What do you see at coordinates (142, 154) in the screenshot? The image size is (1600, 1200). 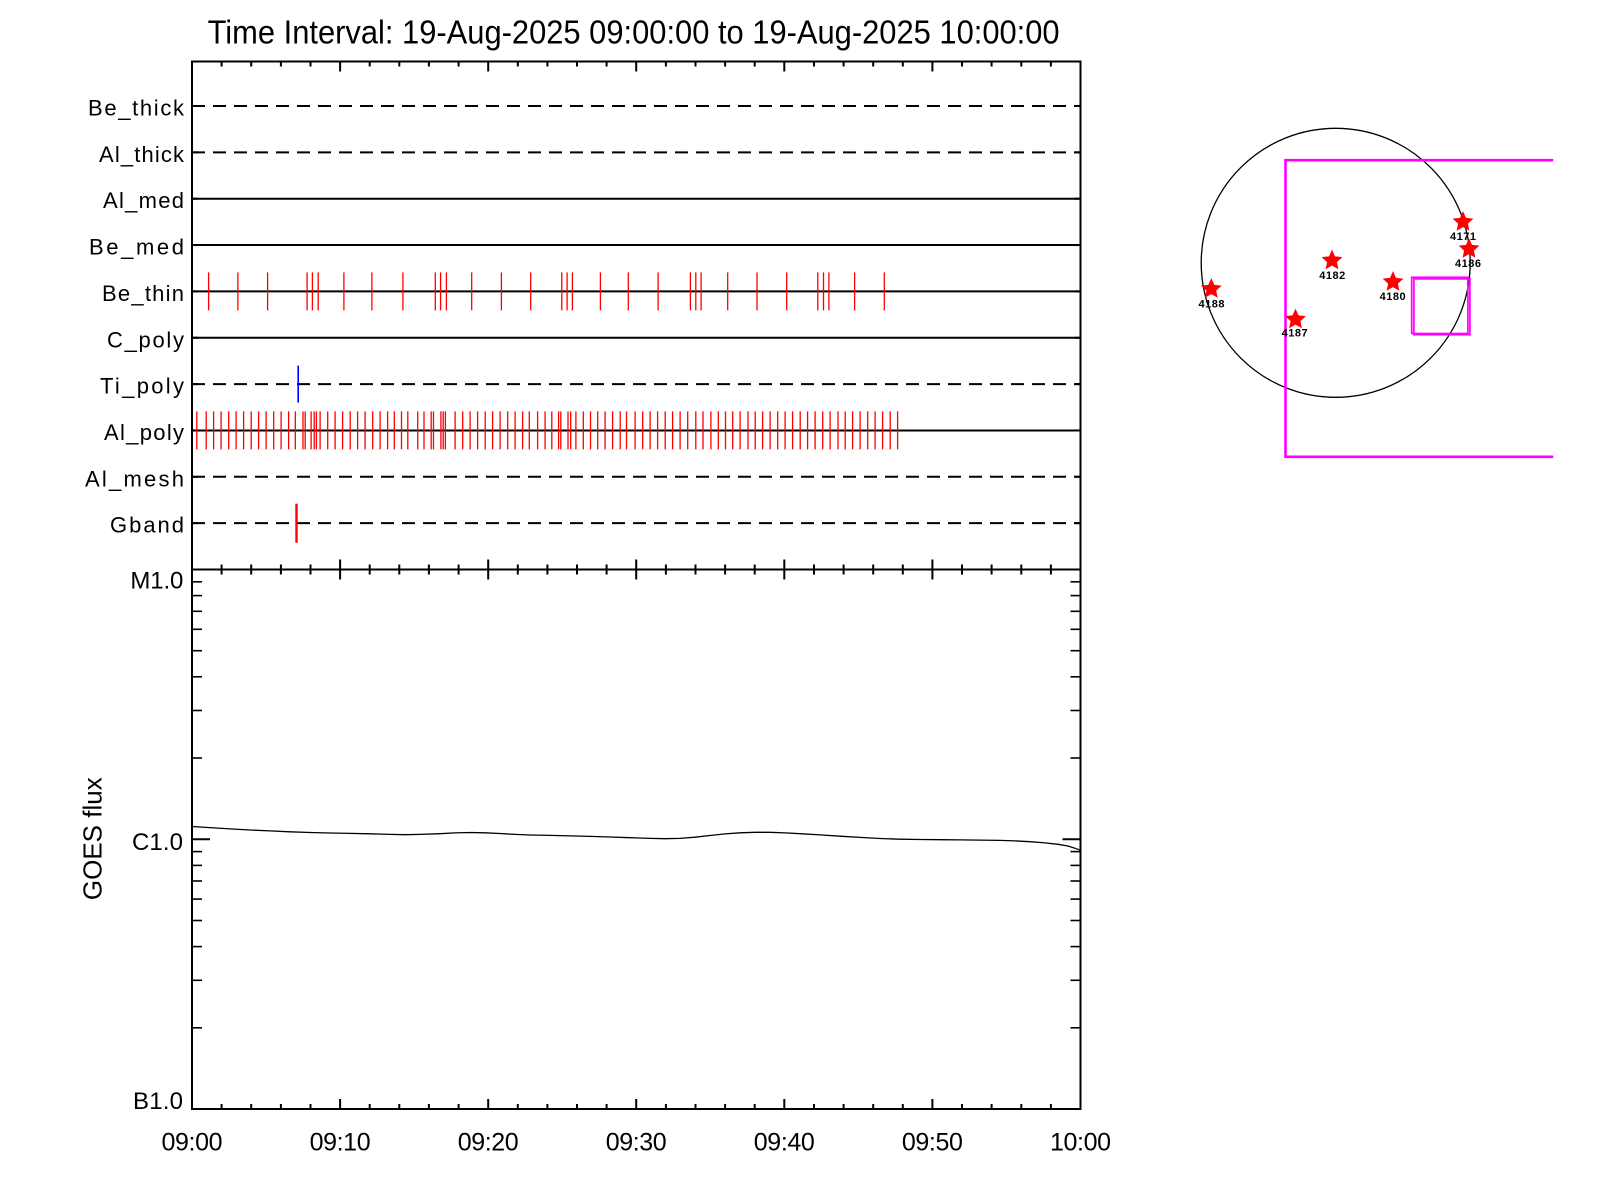 I see `svg-text: Al_thick` at bounding box center [142, 154].